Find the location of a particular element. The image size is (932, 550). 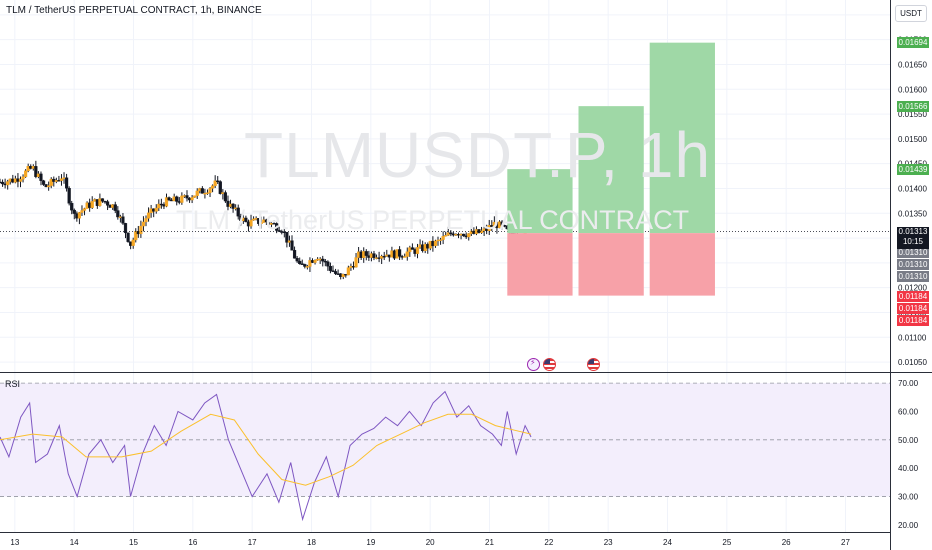

time-axis-label: 22 is located at coordinates (548, 542).